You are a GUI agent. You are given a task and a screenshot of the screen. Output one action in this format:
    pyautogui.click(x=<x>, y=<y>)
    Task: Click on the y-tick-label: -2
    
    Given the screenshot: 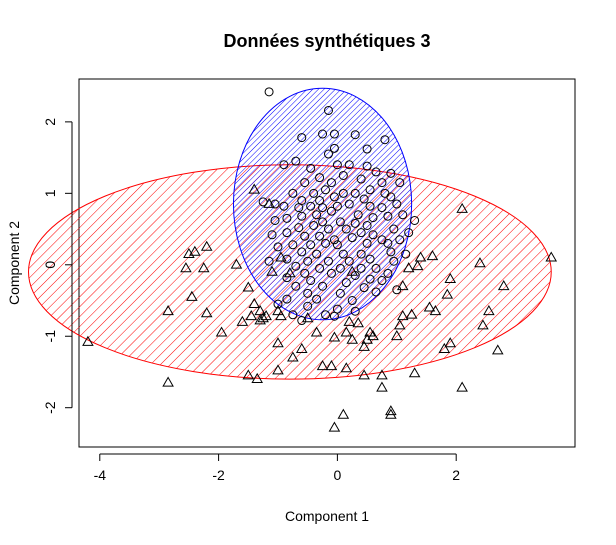 What is the action you would take?
    pyautogui.click(x=50, y=407)
    